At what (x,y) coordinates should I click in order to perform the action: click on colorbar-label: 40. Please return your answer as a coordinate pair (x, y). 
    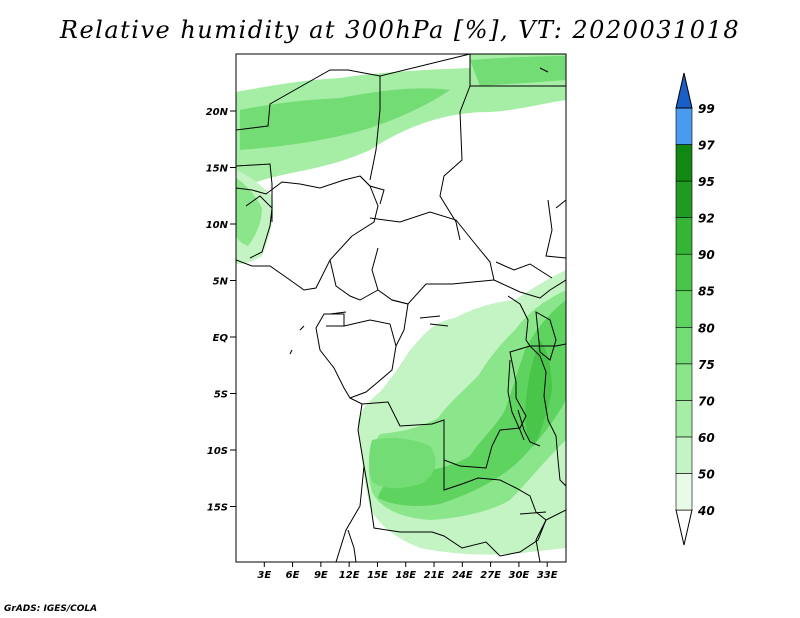
    Looking at the image, I should click on (706, 511).